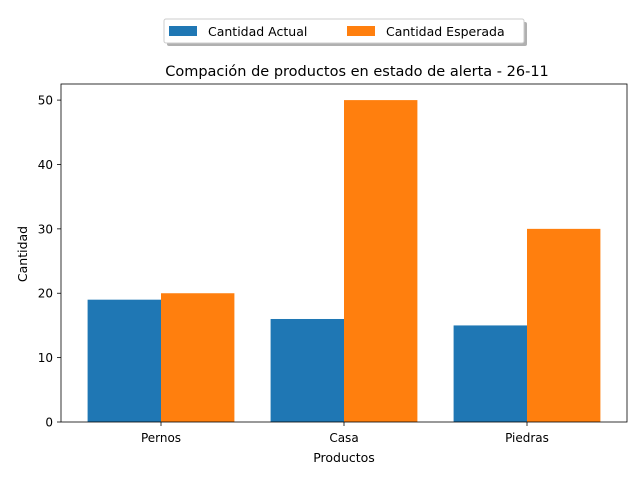  Describe the element at coordinates (343, 438) in the screenshot. I see `x-tick-label: Casa` at that location.